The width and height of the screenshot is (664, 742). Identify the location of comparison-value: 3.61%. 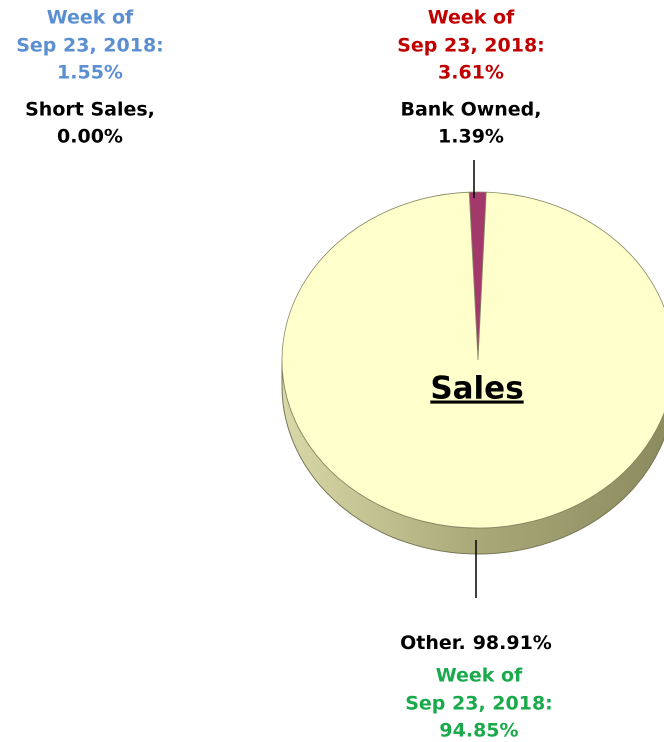
(471, 73).